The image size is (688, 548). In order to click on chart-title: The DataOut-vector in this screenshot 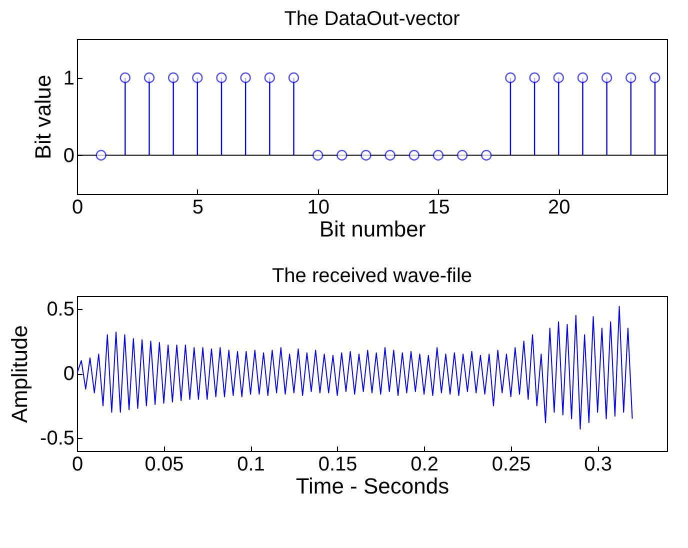, I will do `click(372, 19)`.